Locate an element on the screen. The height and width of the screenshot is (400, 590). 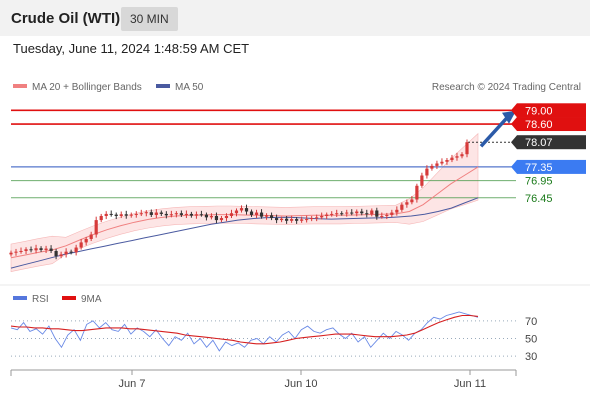
rsi-ma-legend-label: 9MA is located at coordinates (91, 299).